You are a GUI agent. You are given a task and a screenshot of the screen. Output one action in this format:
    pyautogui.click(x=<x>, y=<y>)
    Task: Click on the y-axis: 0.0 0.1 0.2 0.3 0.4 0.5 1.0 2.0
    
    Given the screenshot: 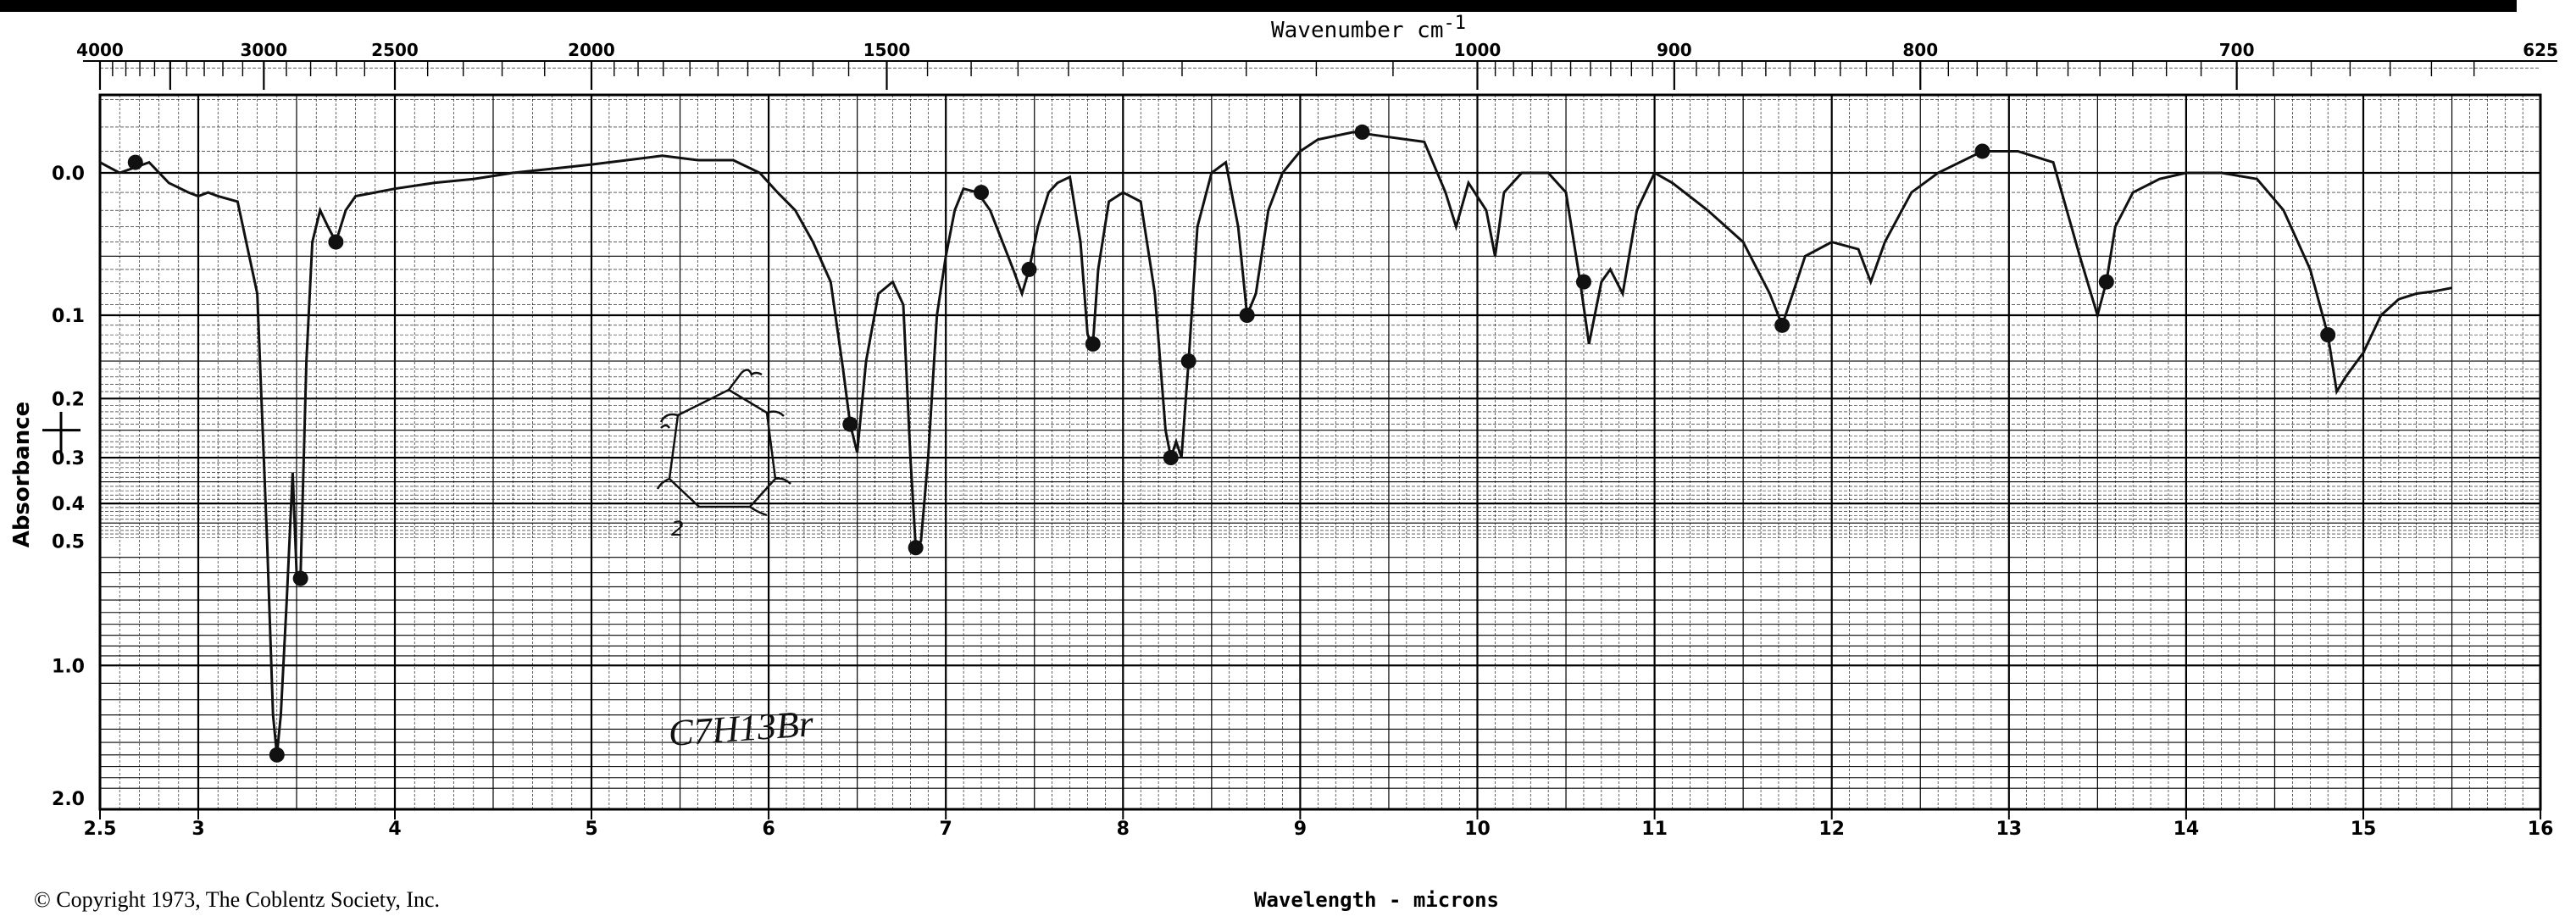 What is the action you would take?
    pyautogui.click(x=63, y=487)
    